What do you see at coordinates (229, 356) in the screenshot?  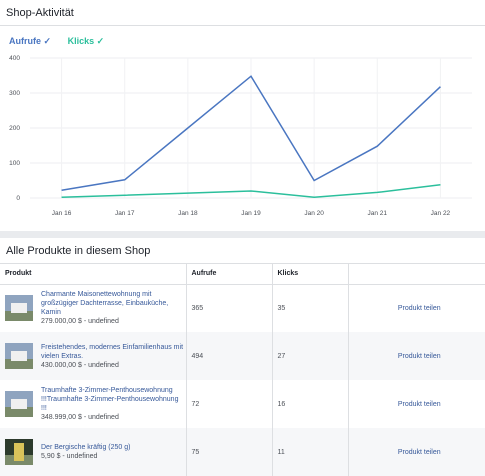 I see `views-cell: 494` at bounding box center [229, 356].